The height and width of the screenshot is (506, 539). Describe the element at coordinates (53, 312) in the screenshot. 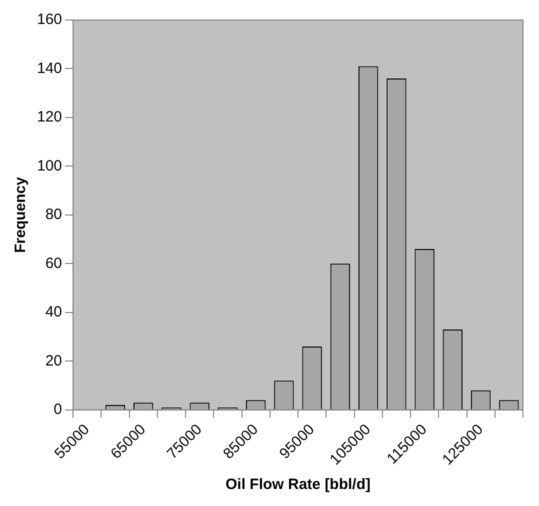

I see `y-tick-label: 40` at that location.